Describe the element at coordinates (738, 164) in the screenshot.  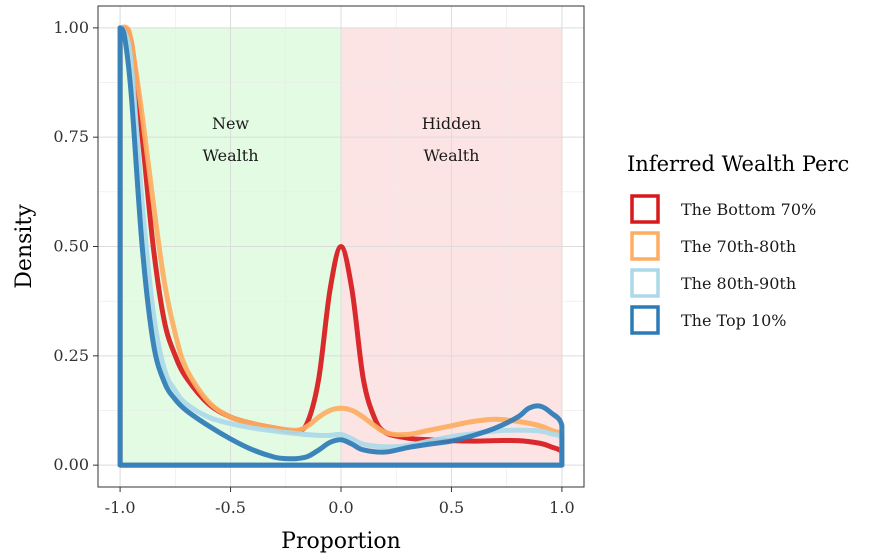
I see `legend-title: Inferred Wealth Perc` at that location.